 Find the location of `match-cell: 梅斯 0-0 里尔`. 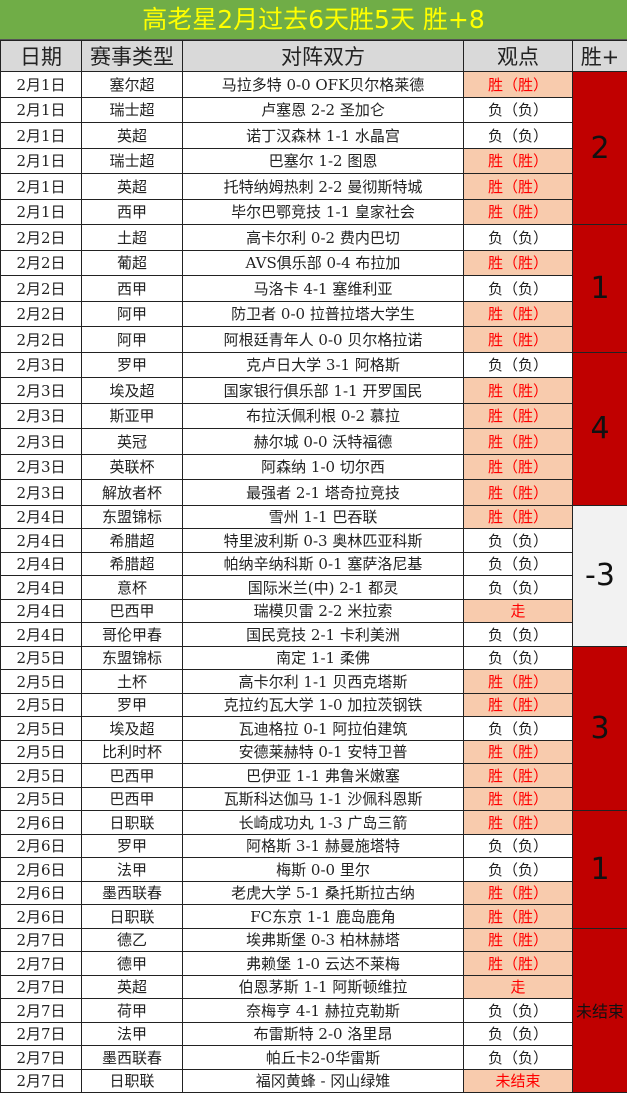

match-cell: 梅斯 0-0 里尔 is located at coordinates (323, 870).